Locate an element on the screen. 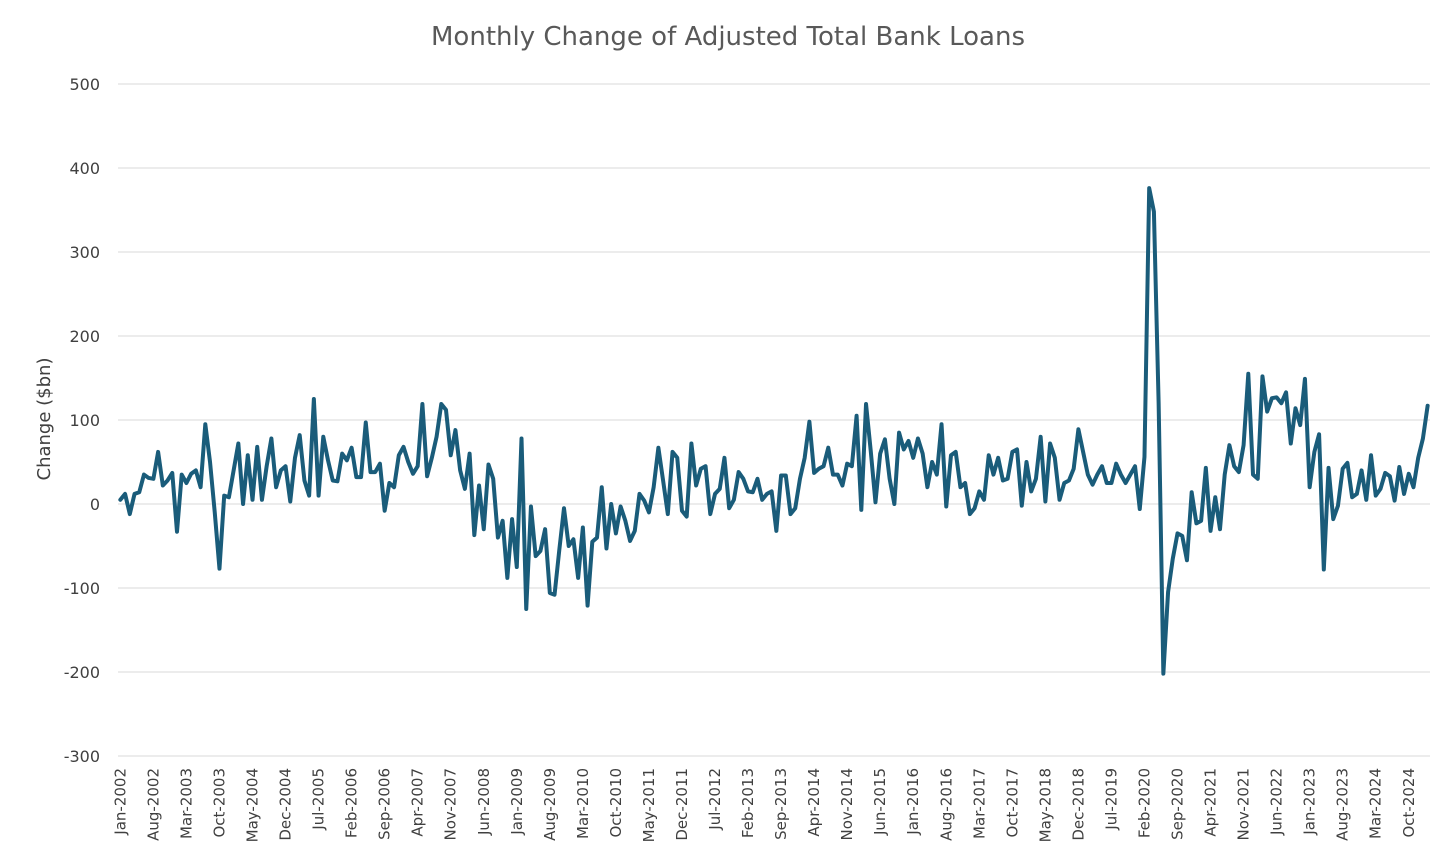 The width and height of the screenshot is (1456, 864). y-tick-label: -200 is located at coordinates (82, 672).